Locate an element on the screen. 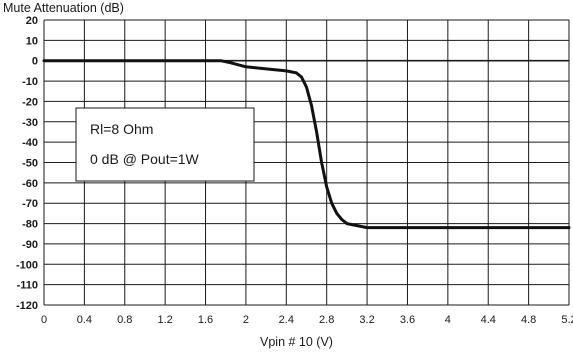  y-tick-label: -20 is located at coordinates (30, 102).